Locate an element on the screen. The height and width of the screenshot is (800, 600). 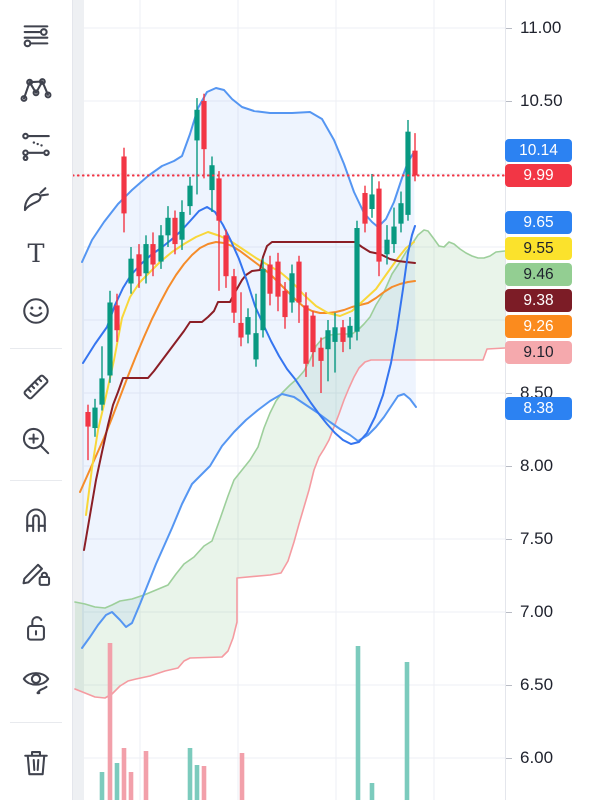
tool-line-tools-button is located at coordinates (36, 37).